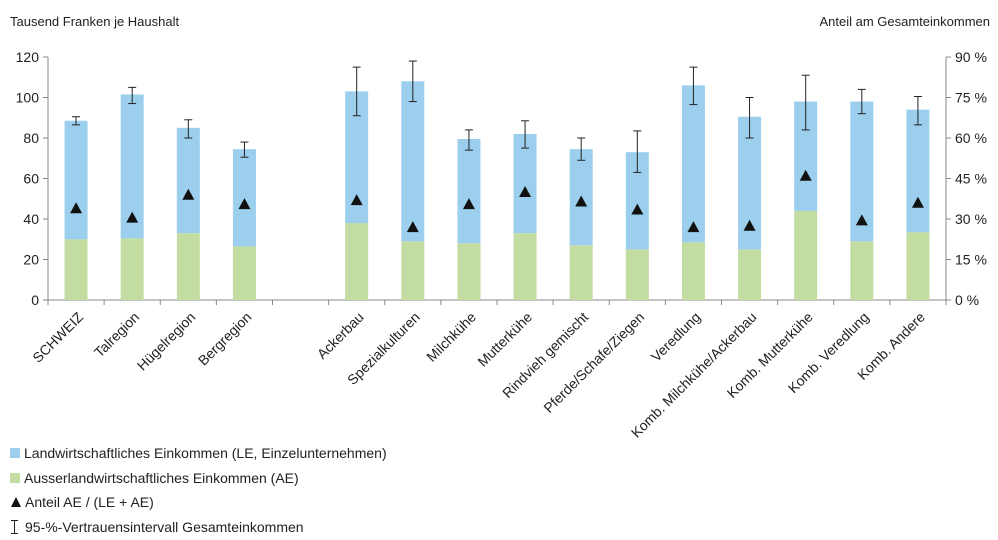 Image resolution: width=998 pixels, height=540 pixels. Describe the element at coordinates (57, 336) in the screenshot. I see `category-label: SCHWEIZ` at that location.